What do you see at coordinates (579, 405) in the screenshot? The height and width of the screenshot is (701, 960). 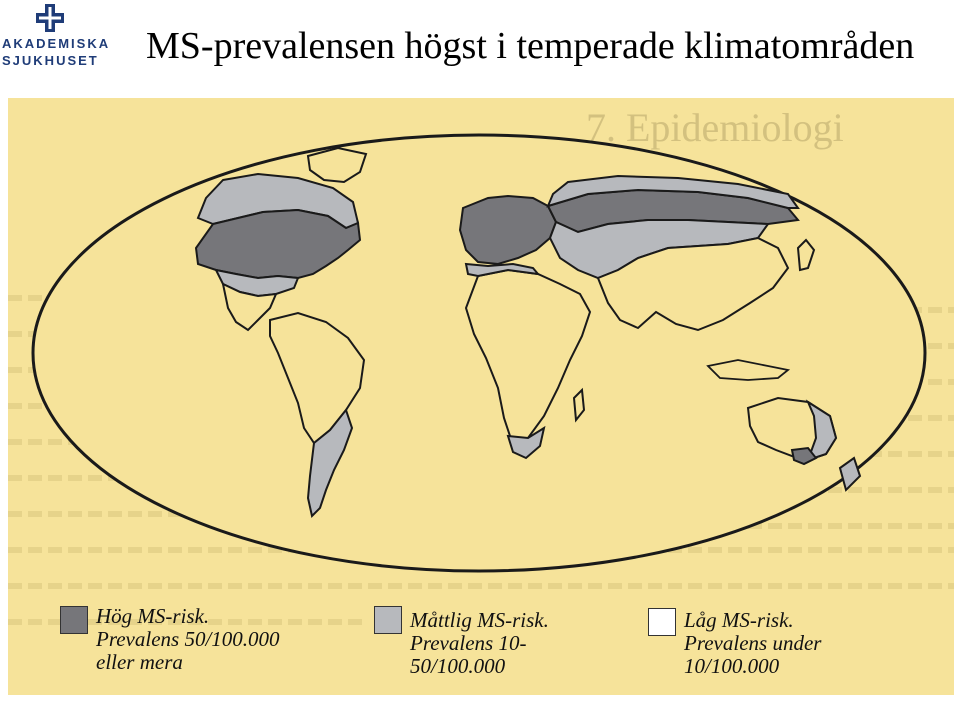 I see `madagascar` at bounding box center [579, 405].